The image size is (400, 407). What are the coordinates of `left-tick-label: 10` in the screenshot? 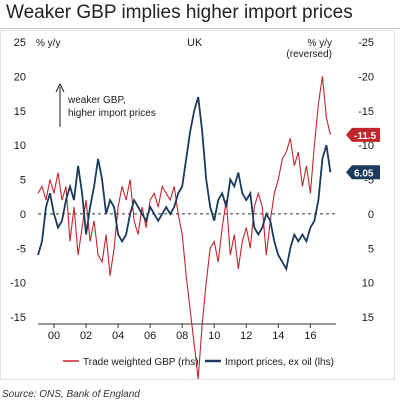 It's located at (20, 146).